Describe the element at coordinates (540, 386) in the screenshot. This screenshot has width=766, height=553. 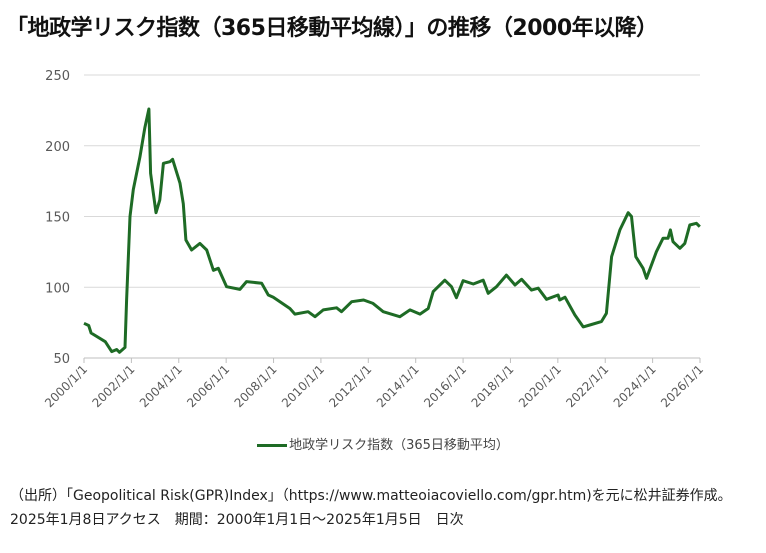
I see `x-tick-label: 2020/1/1` at that location.